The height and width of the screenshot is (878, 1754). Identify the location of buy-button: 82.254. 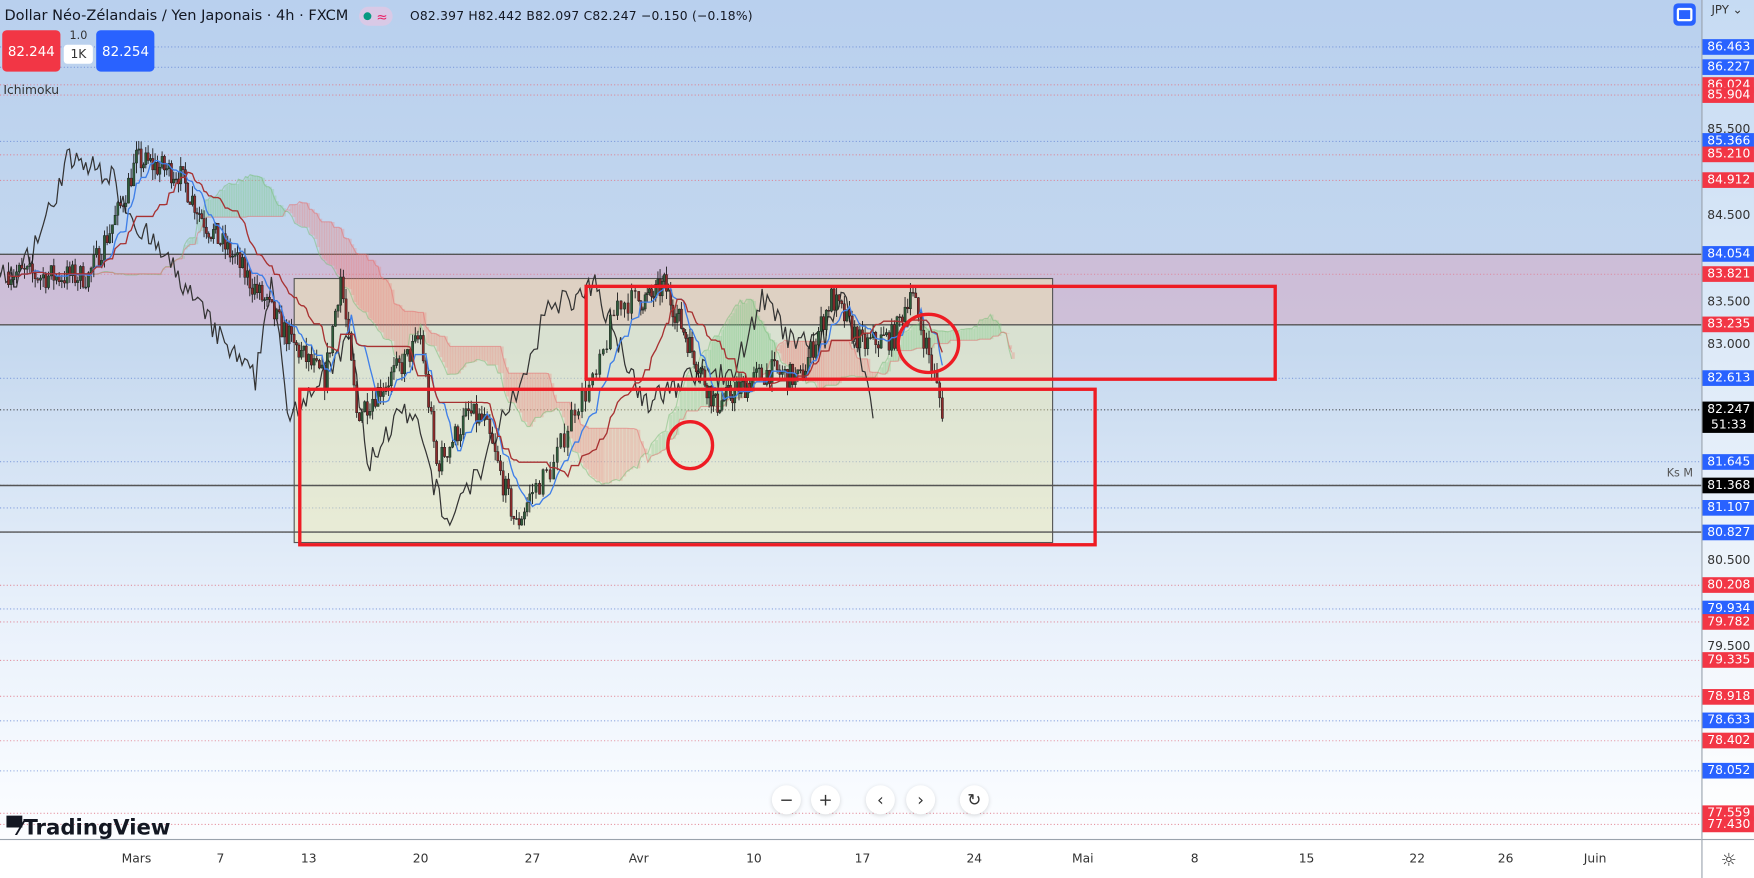
(125, 51).